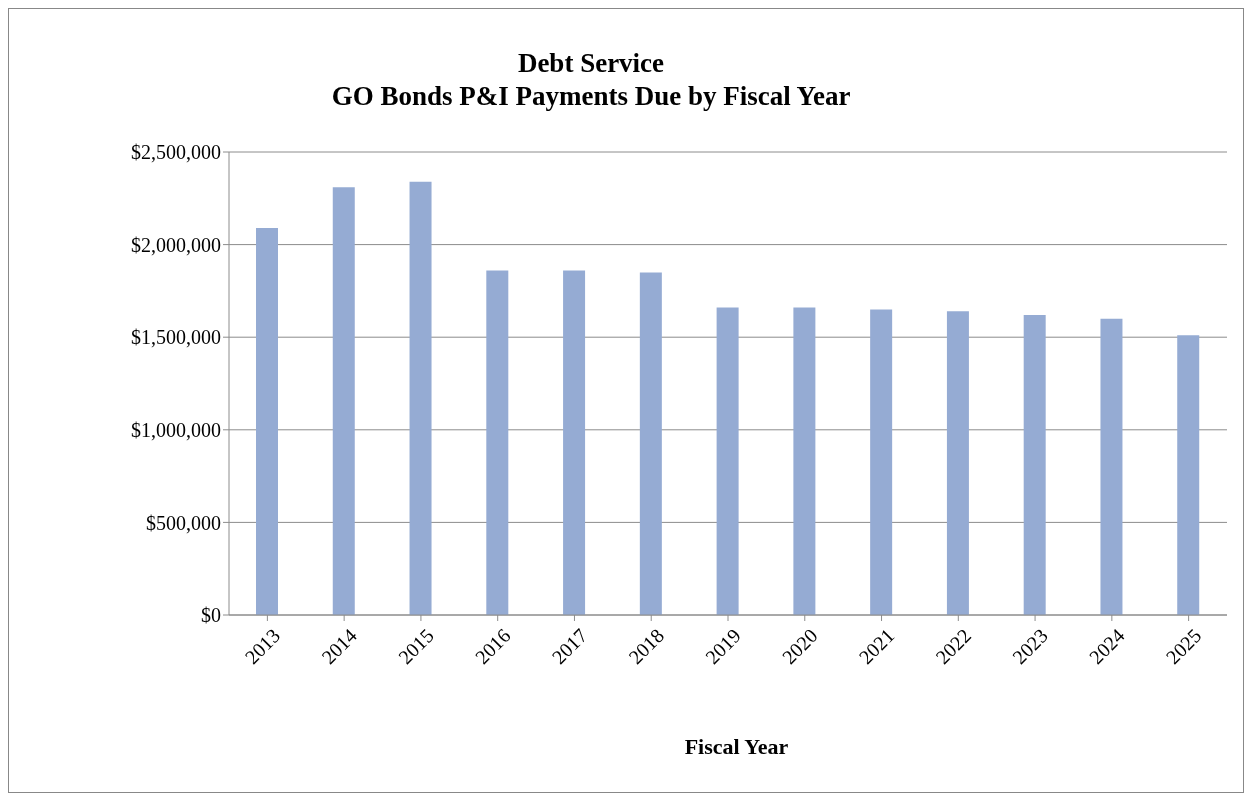 The width and height of the screenshot is (1252, 801). Describe the element at coordinates (591, 80) in the screenshot. I see `chart-title: Debt Service GO Bonds P&I Payments Due by Fiscal Year` at that location.